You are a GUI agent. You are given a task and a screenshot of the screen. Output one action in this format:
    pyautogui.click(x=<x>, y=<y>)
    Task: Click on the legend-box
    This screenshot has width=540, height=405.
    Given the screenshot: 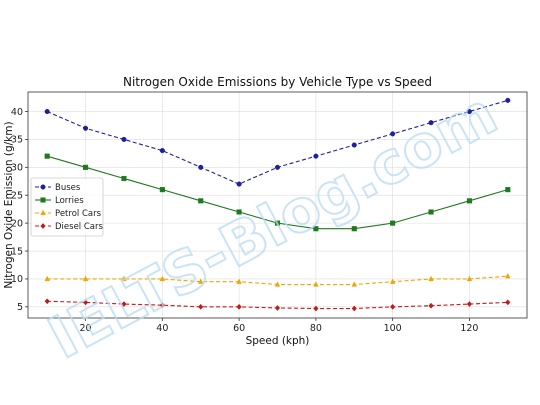 What is the action you would take?
    pyautogui.click(x=67, y=207)
    